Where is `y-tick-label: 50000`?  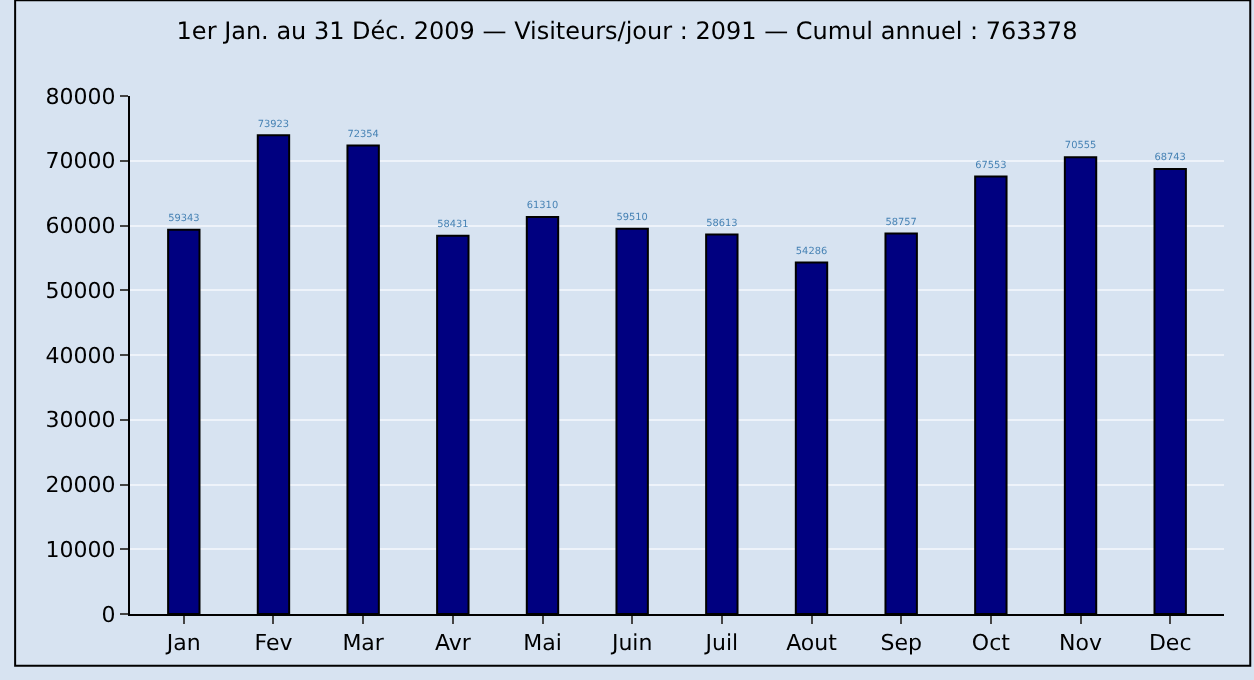
y-tick-label: 50000 is located at coordinates (80, 290).